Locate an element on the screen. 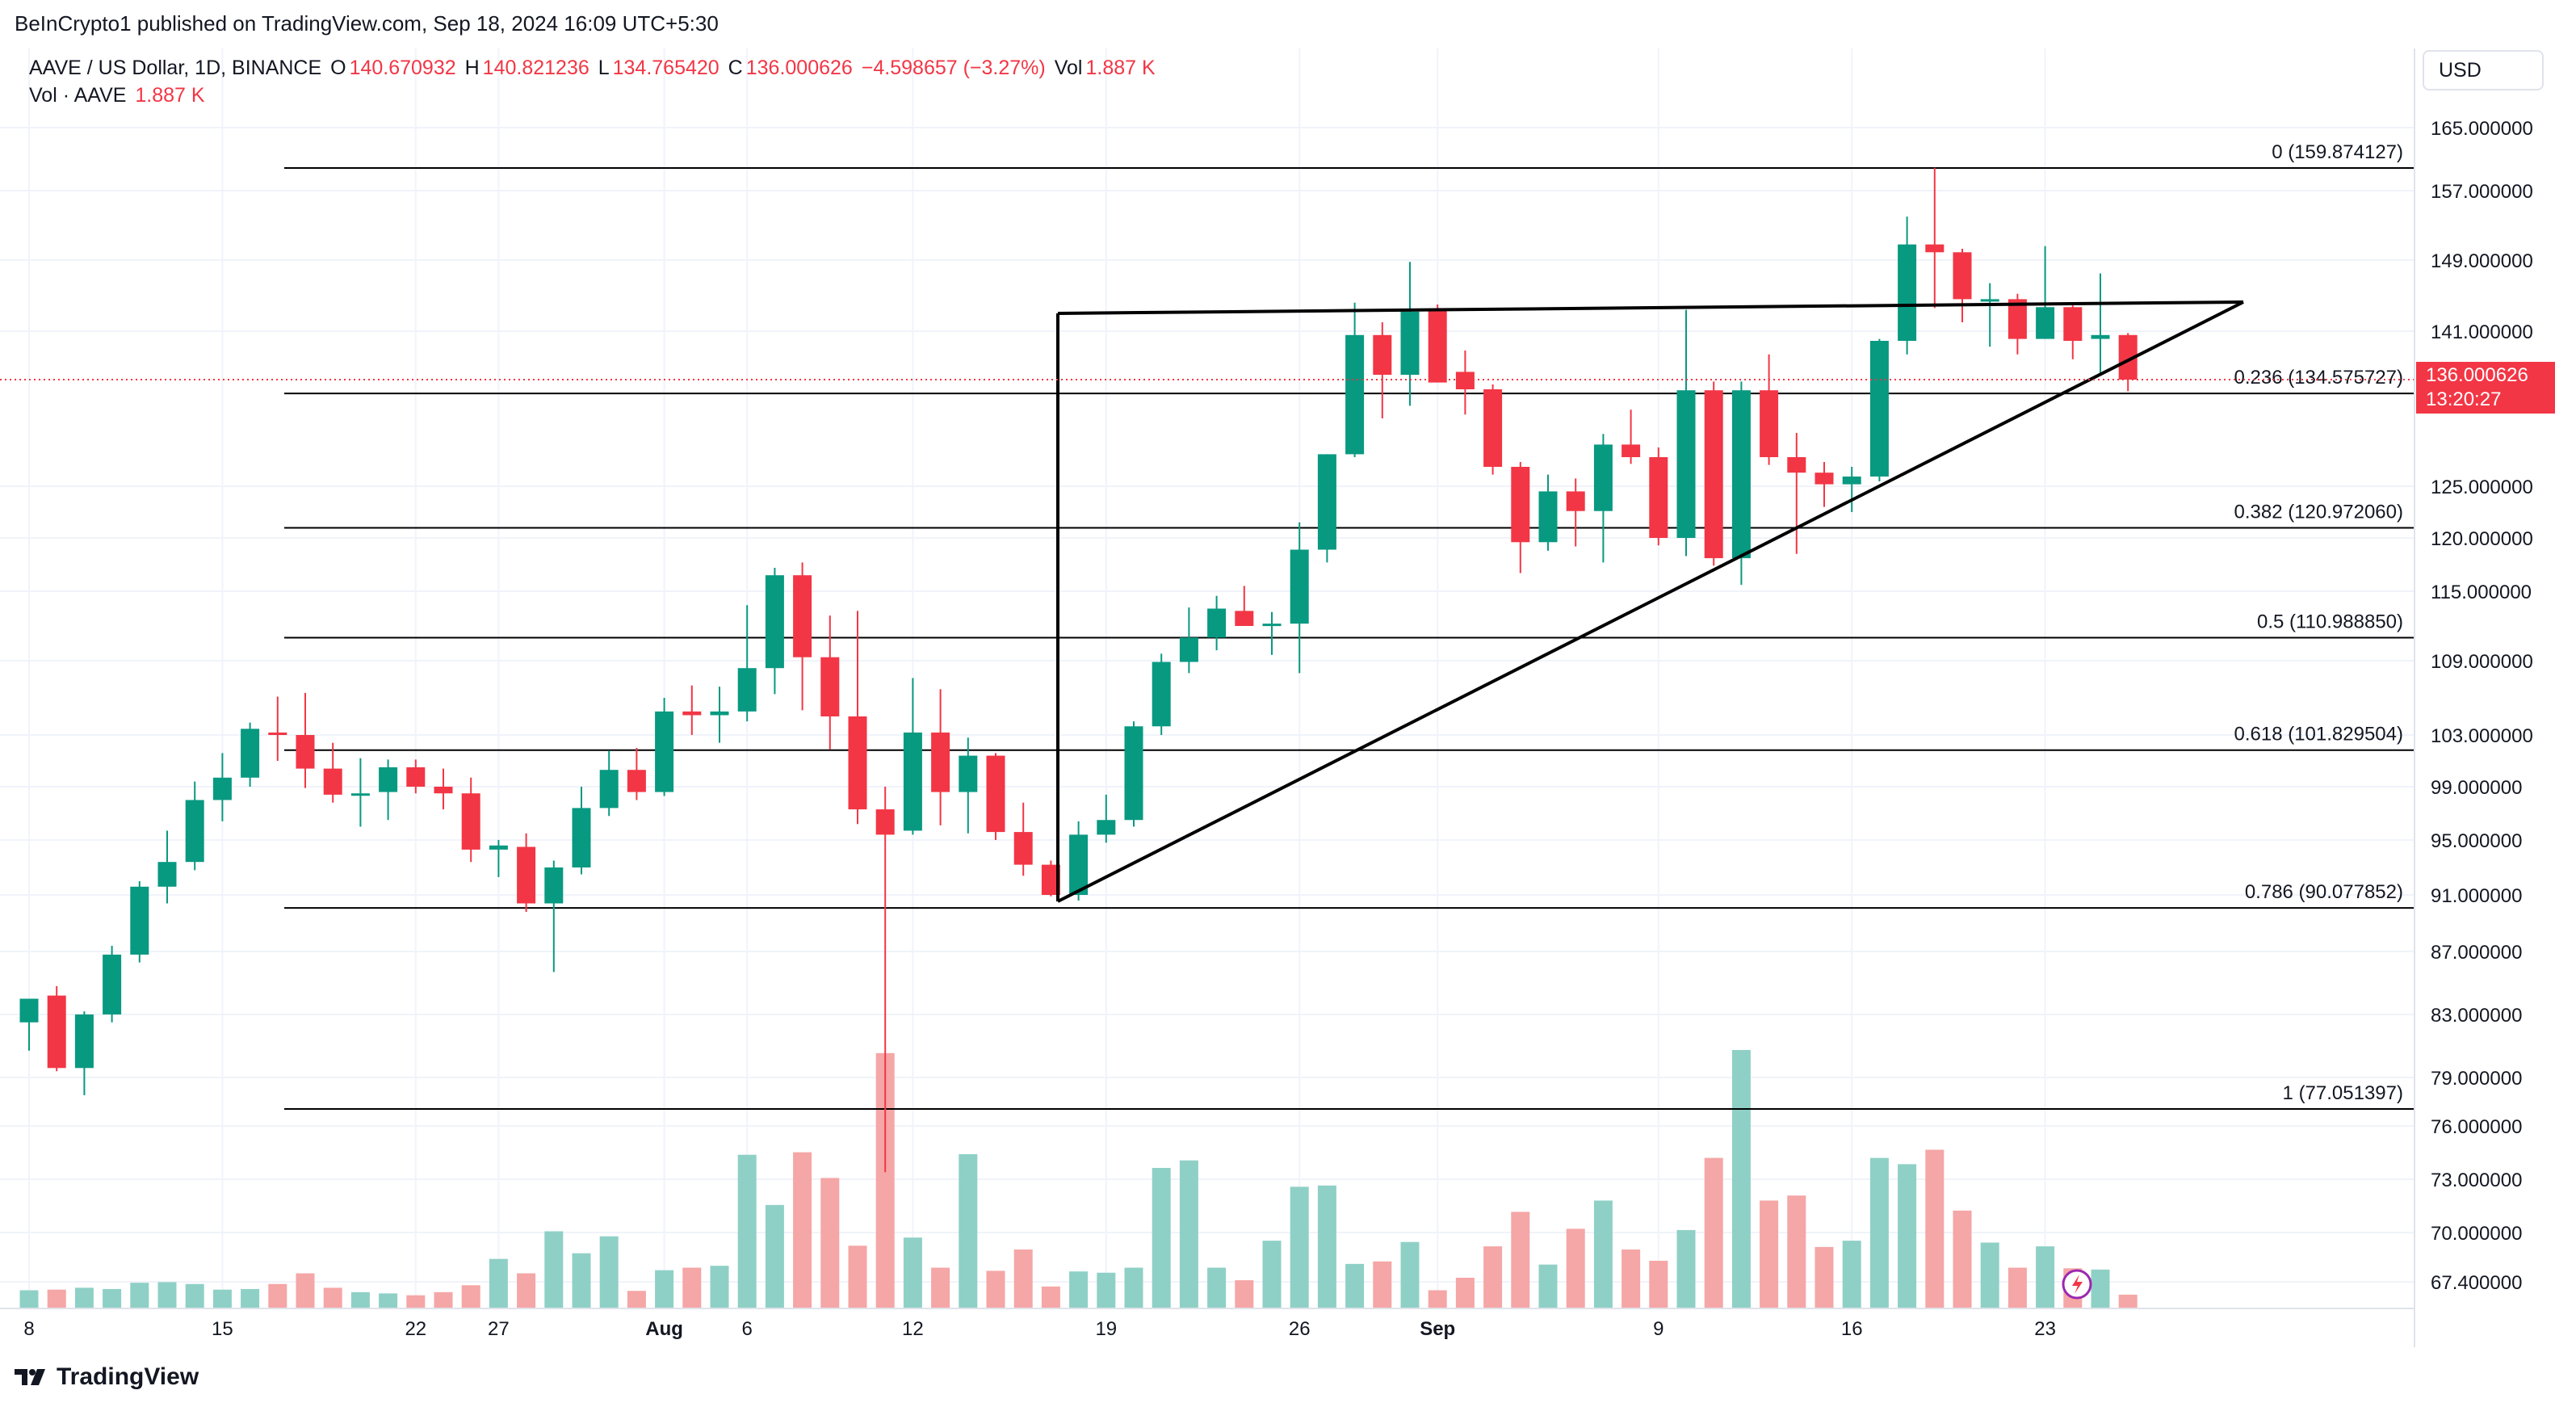 The width and height of the screenshot is (2576, 1407). open-value: 140.670932 is located at coordinates (402, 68).